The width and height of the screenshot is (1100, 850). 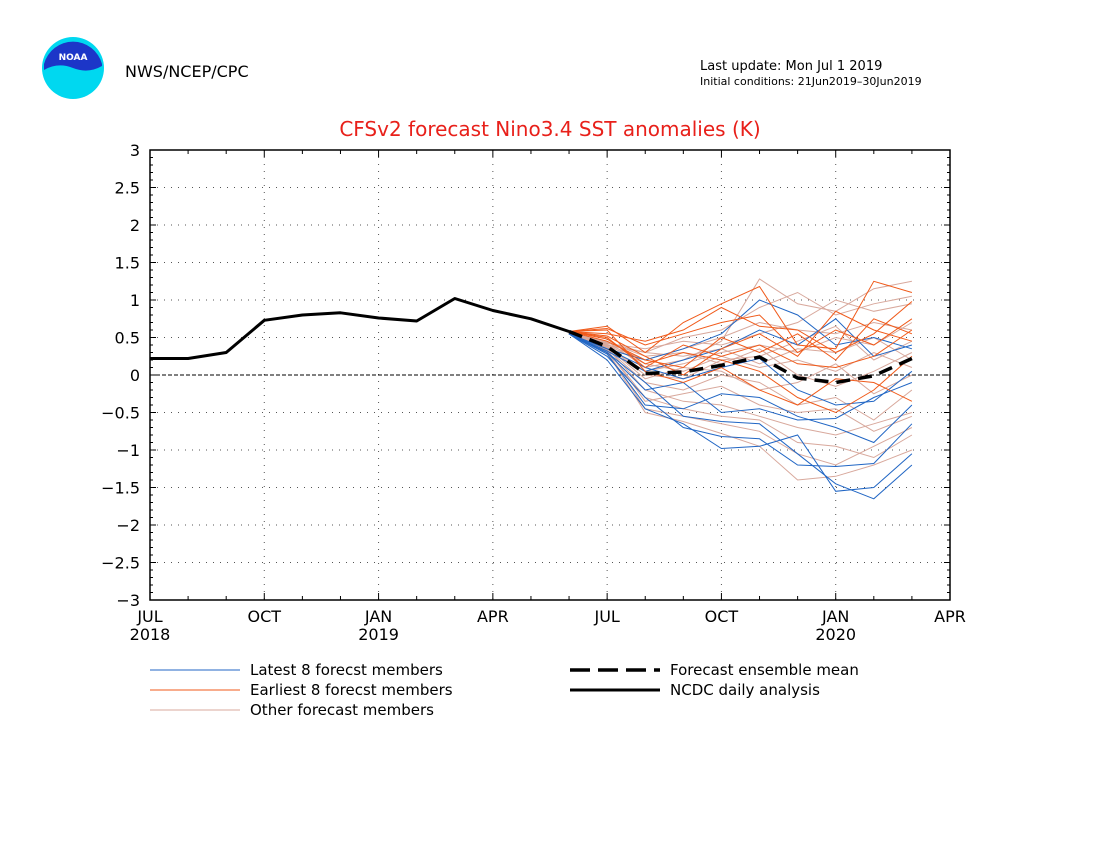 What do you see at coordinates (764, 670) in the screenshot?
I see `legend-label-mean: Forecast ensemble mean` at bounding box center [764, 670].